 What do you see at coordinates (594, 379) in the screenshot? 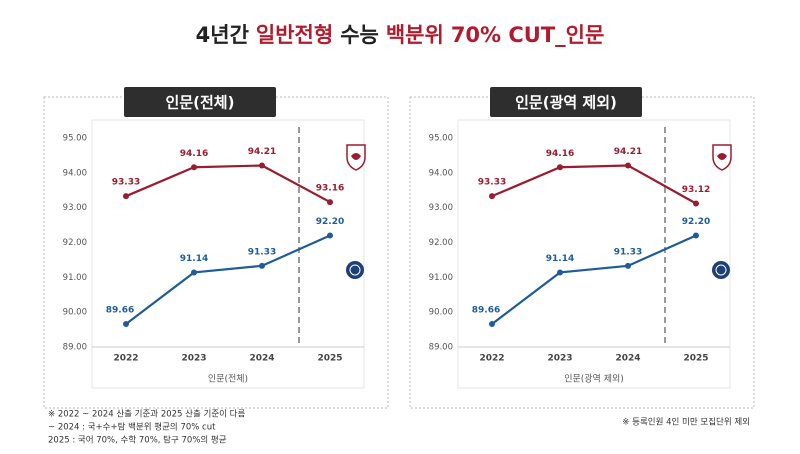
I see `x-axis-title: 인문(광역 제외)` at bounding box center [594, 379].